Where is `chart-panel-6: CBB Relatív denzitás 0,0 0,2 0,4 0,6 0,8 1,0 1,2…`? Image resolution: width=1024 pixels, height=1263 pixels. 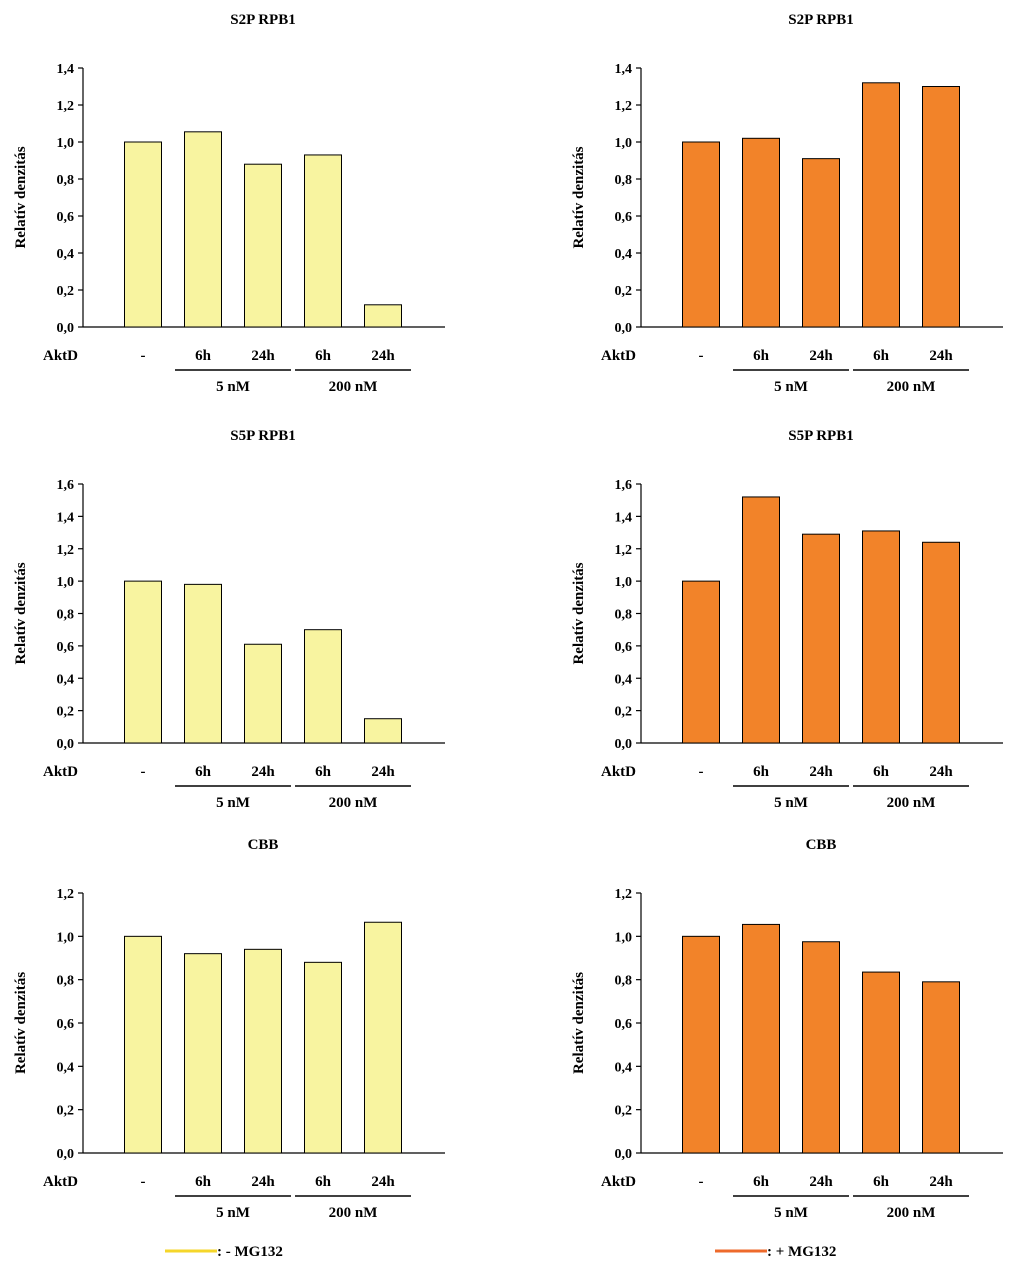 chart-panel-6: CBB Relatív denzitás 0,0 0,2 0,4 0,6 0,8 1,0 1,2… is located at coordinates (787, 1029).